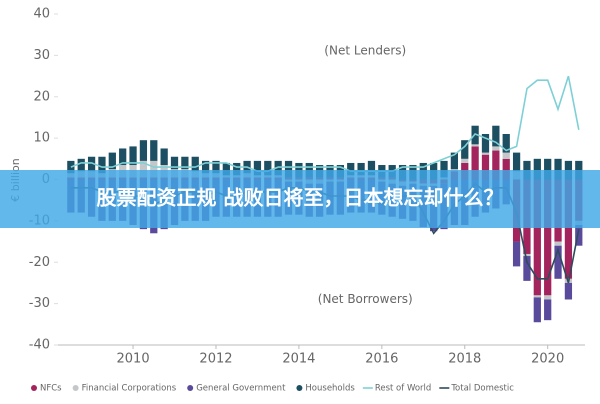 The height and width of the screenshot is (404, 600). I want to click on banner-text: 股票配资正规 战败日将至，日本想忘却什么？, so click(300, 198).